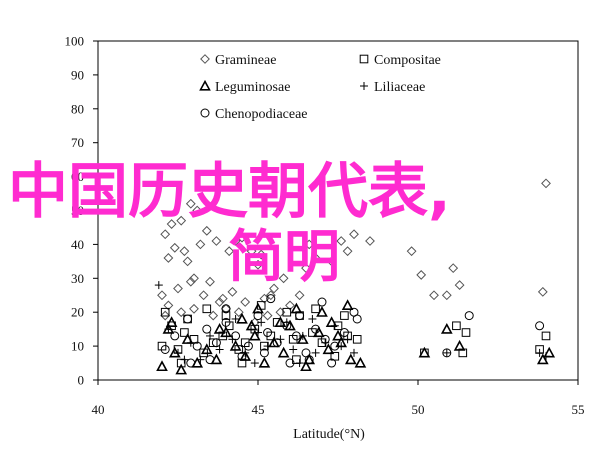 The width and height of the screenshot is (600, 455). I want to click on y-tick-label: 100, so click(75, 41).